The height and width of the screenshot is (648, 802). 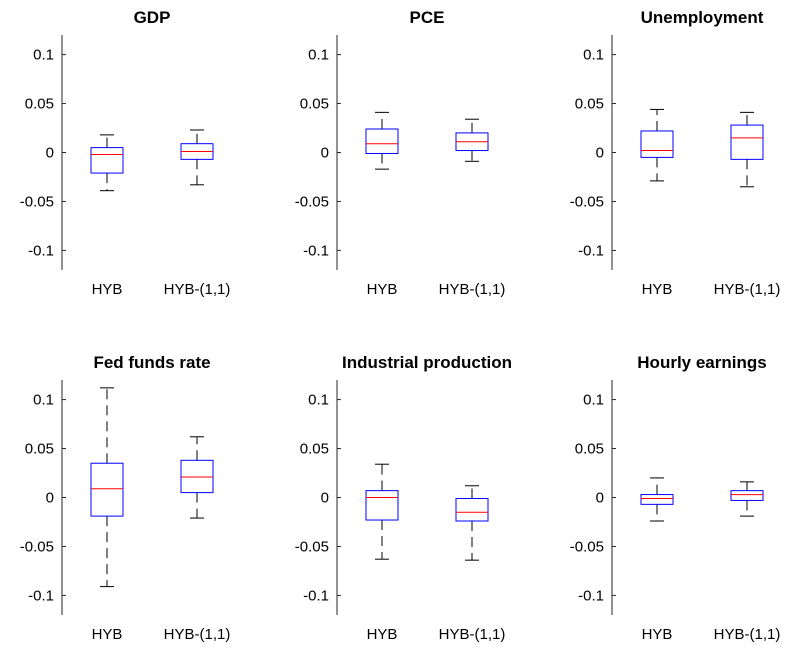 I want to click on chart-panel: PCE -0.1 -0.05 0 0.05 0.1 HYB HYB-(1,1), so click(x=400, y=153).